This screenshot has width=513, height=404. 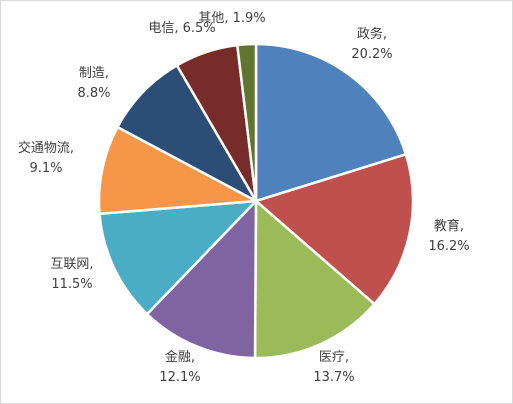 I want to click on slice-label-1: 政务, 20.2%, so click(x=371, y=44).